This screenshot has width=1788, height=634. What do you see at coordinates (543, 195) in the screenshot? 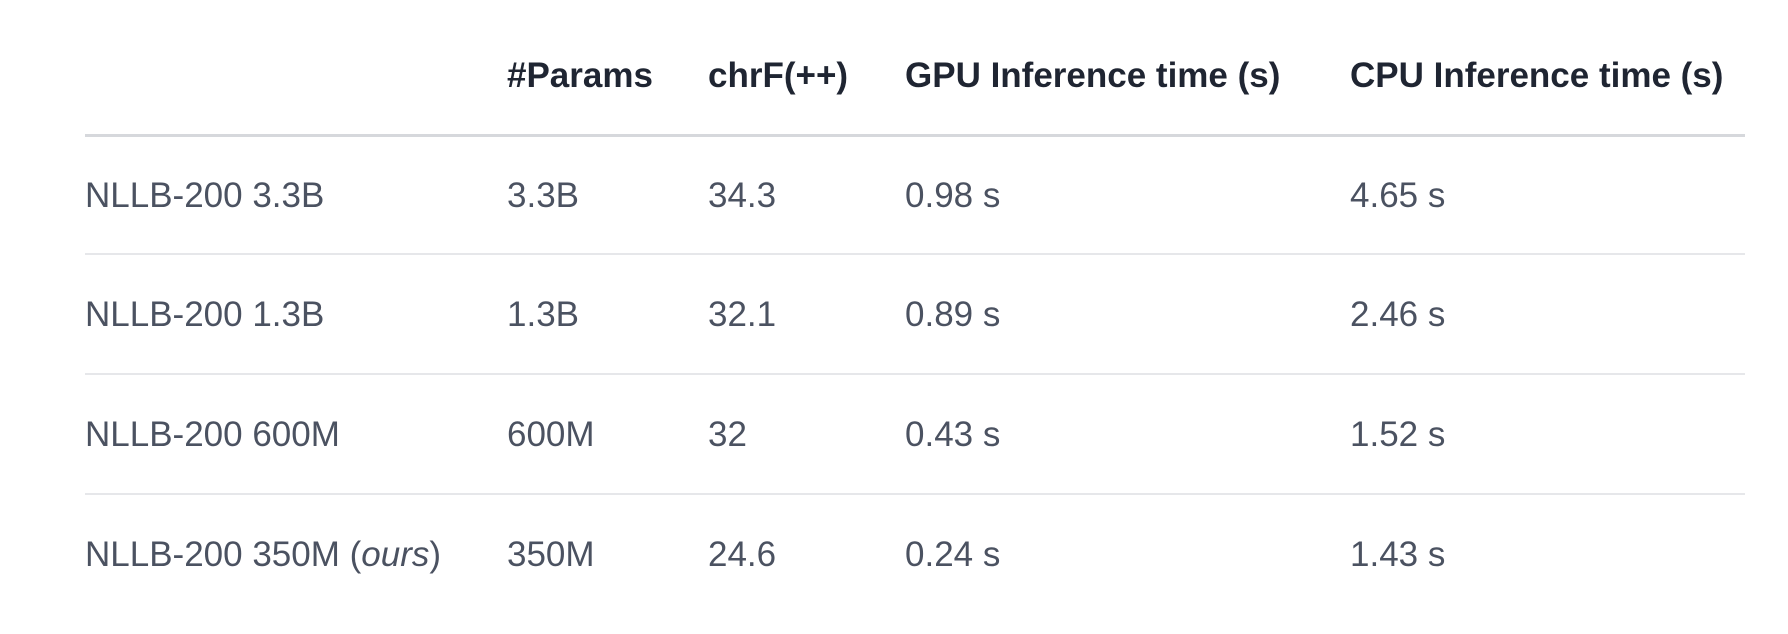
I see `table-cell: 3.3B` at bounding box center [543, 195].